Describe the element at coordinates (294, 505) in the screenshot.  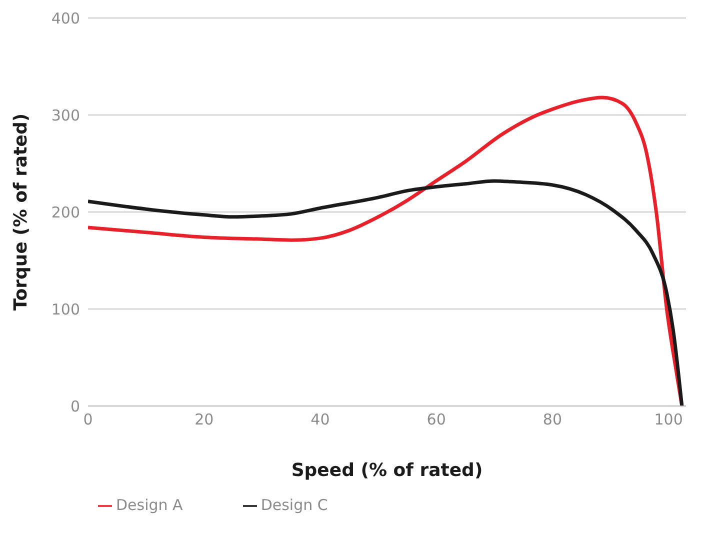
I see `legend-label: Design C` at that location.